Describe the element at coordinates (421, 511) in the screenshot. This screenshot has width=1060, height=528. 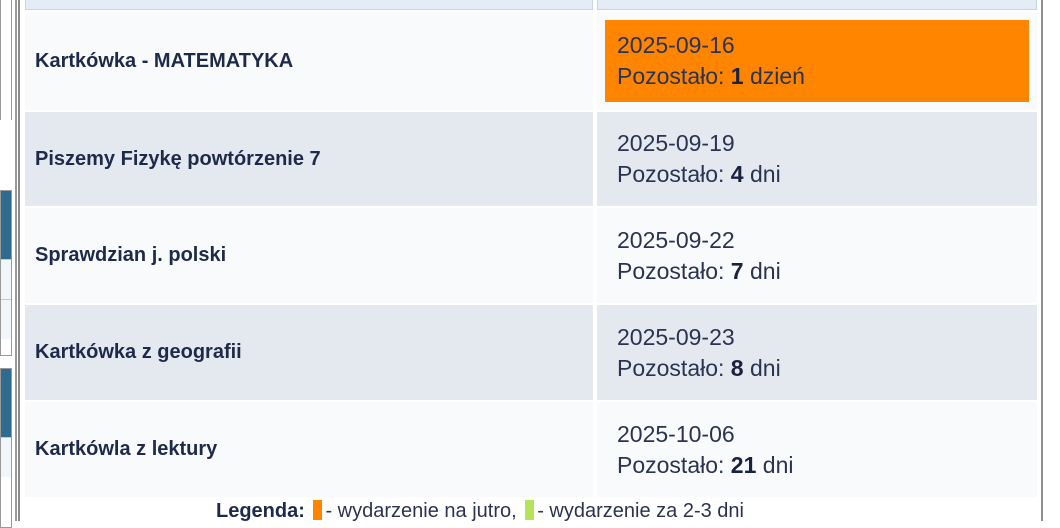
I see `legend-tomorrow: - wydarzenie na jutro,` at that location.